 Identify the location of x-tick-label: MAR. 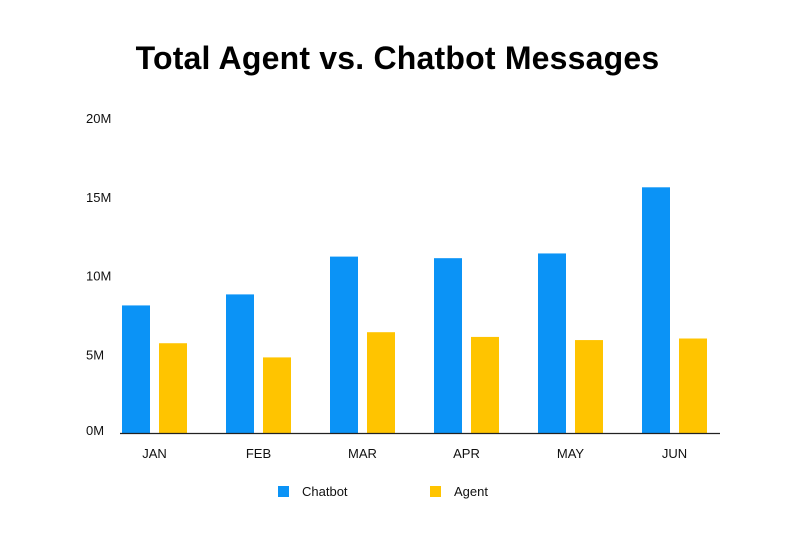
(362, 453).